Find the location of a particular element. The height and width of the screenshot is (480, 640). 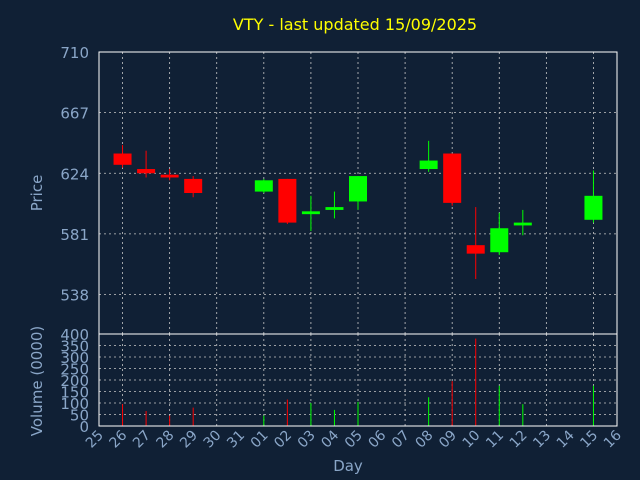

chart-title: VTY - last updated 15/09/2025 is located at coordinates (355, 24).